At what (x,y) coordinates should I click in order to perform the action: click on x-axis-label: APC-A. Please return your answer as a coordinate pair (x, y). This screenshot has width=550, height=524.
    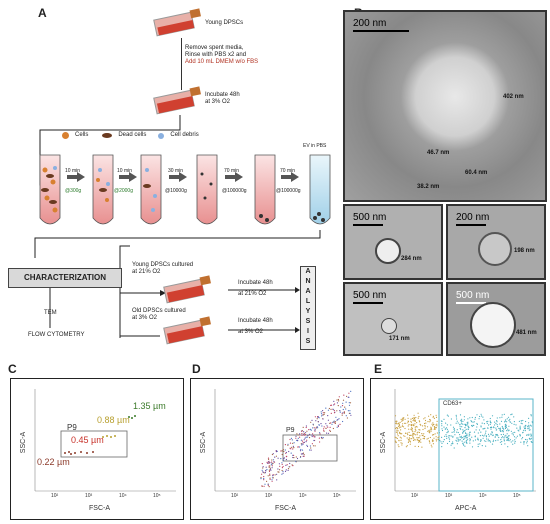
    Looking at the image, I should click on (466, 508).